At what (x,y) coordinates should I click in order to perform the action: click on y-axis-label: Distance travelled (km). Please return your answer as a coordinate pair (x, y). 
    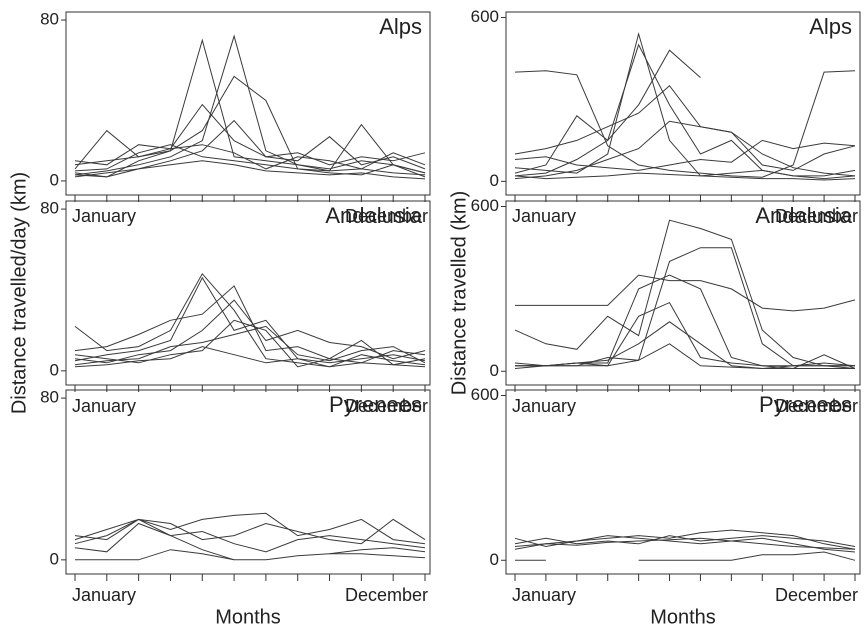
    Looking at the image, I should click on (459, 293).